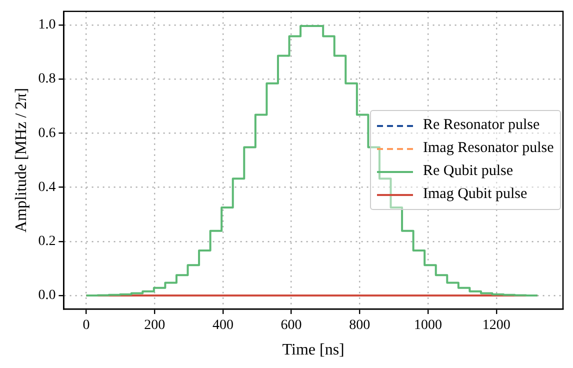  Describe the element at coordinates (47, 133) in the screenshot. I see `y-tick-label: 0.6` at that location.